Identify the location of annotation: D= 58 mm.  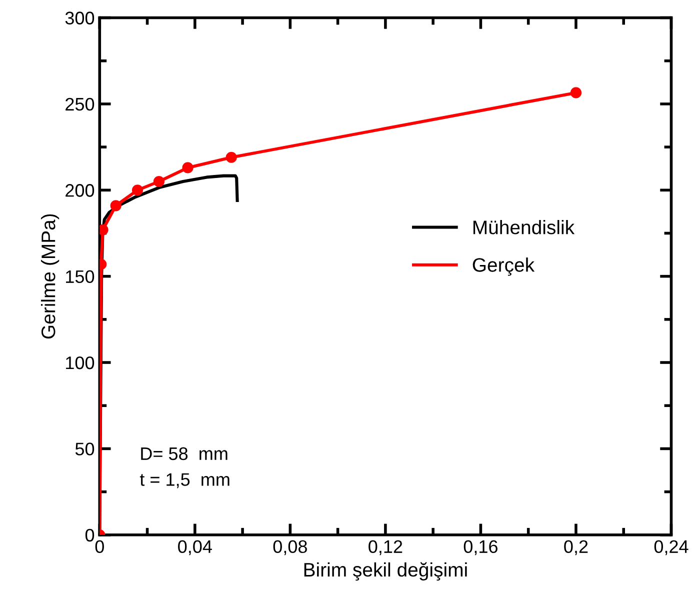
(184, 453).